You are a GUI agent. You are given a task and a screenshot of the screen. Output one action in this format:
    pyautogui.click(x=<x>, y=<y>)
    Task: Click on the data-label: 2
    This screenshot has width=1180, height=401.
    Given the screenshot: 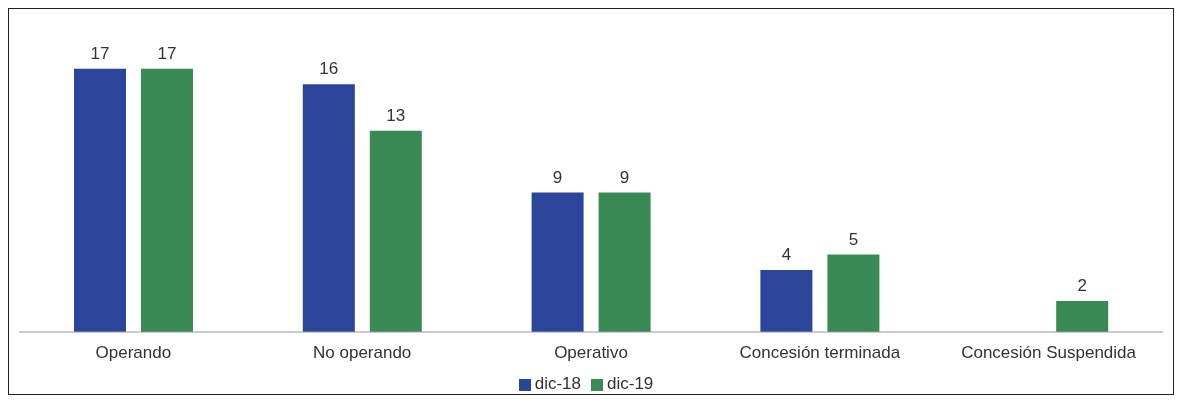 What is the action you would take?
    pyautogui.click(x=1082, y=286)
    